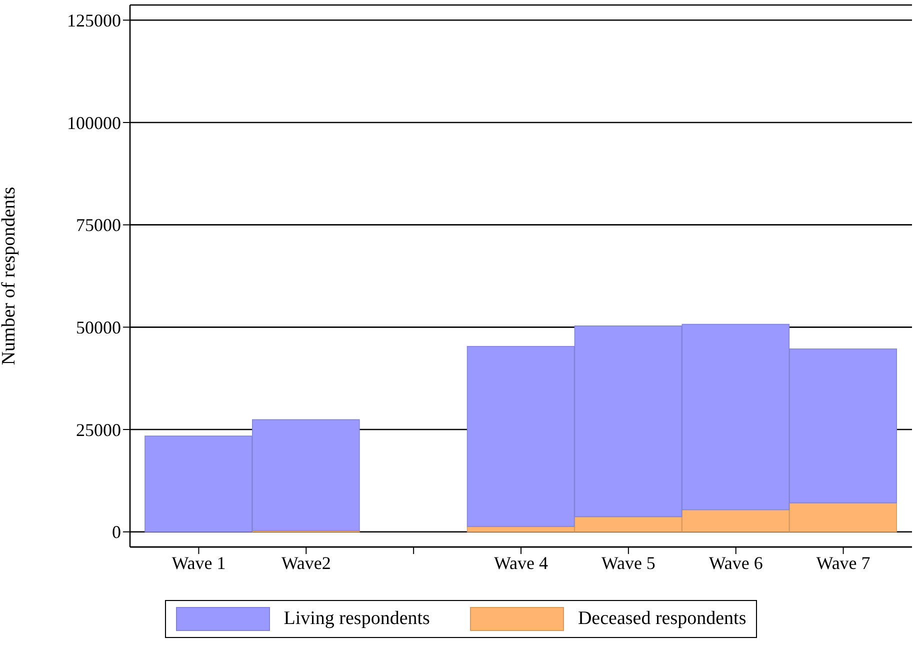 The width and height of the screenshot is (914, 647). I want to click on x-tick-label: Wave 1, so click(199, 562).